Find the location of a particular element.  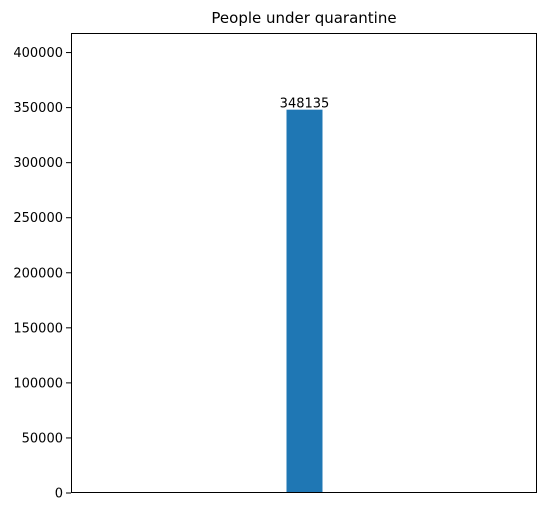

bars: 348135 is located at coordinates (305, 295).